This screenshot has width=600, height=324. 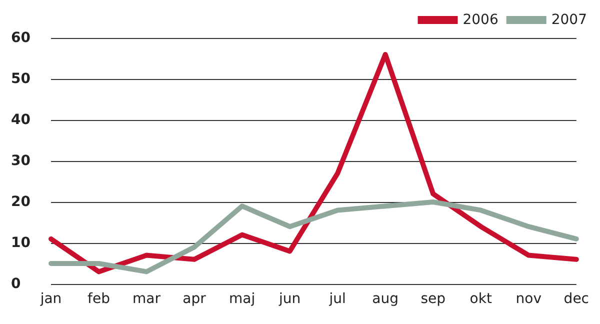 I want to click on legend-label: 2007, so click(x=569, y=20).